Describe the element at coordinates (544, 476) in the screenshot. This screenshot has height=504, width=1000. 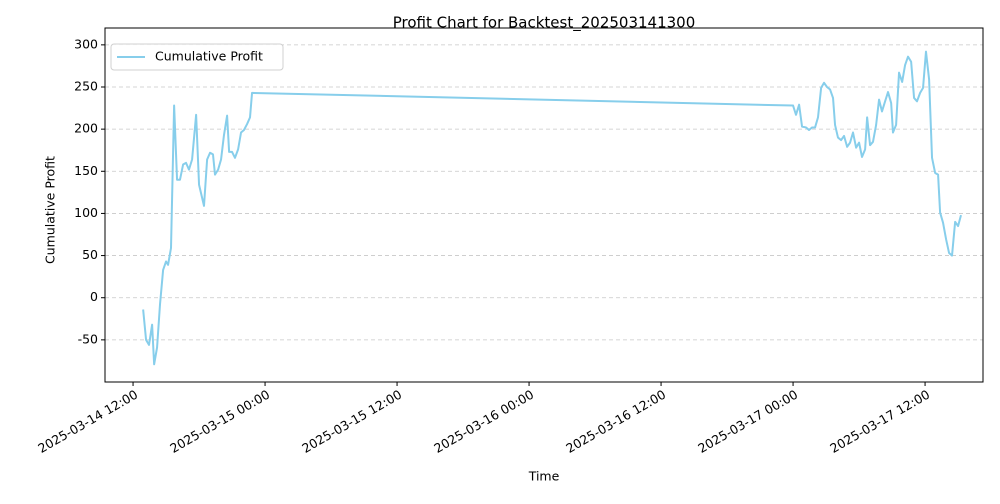
I see `x-axis-label: Time` at that location.